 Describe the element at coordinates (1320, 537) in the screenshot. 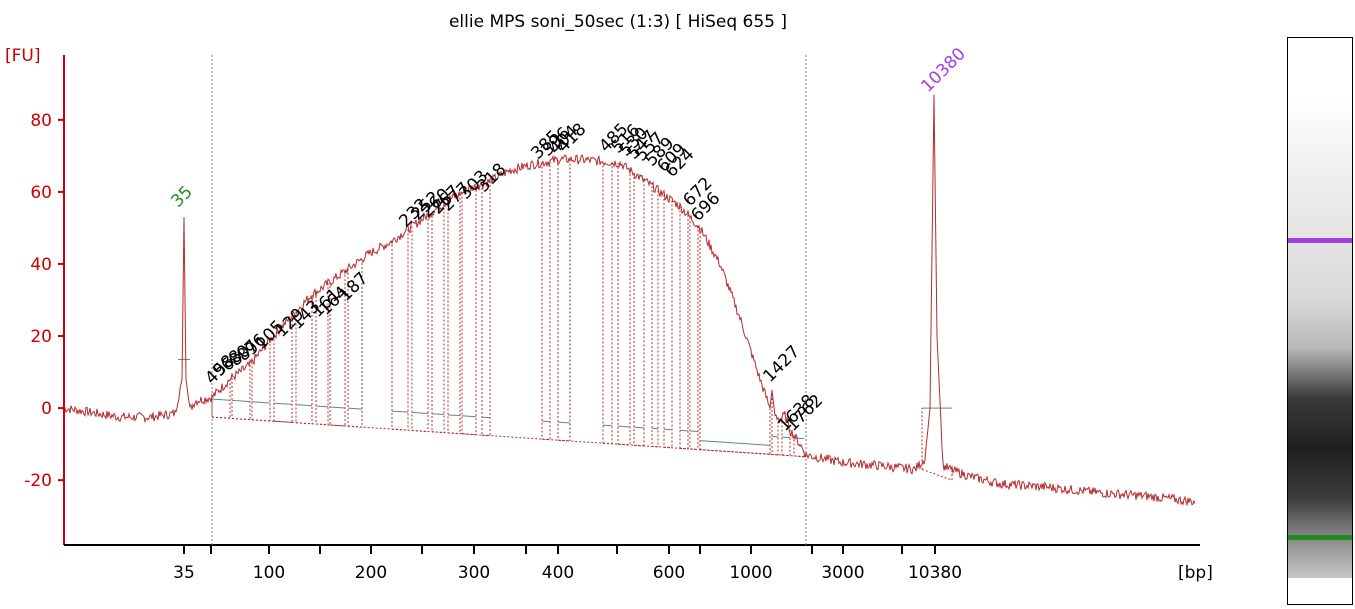

I see `gel-lower-marker-band` at that location.